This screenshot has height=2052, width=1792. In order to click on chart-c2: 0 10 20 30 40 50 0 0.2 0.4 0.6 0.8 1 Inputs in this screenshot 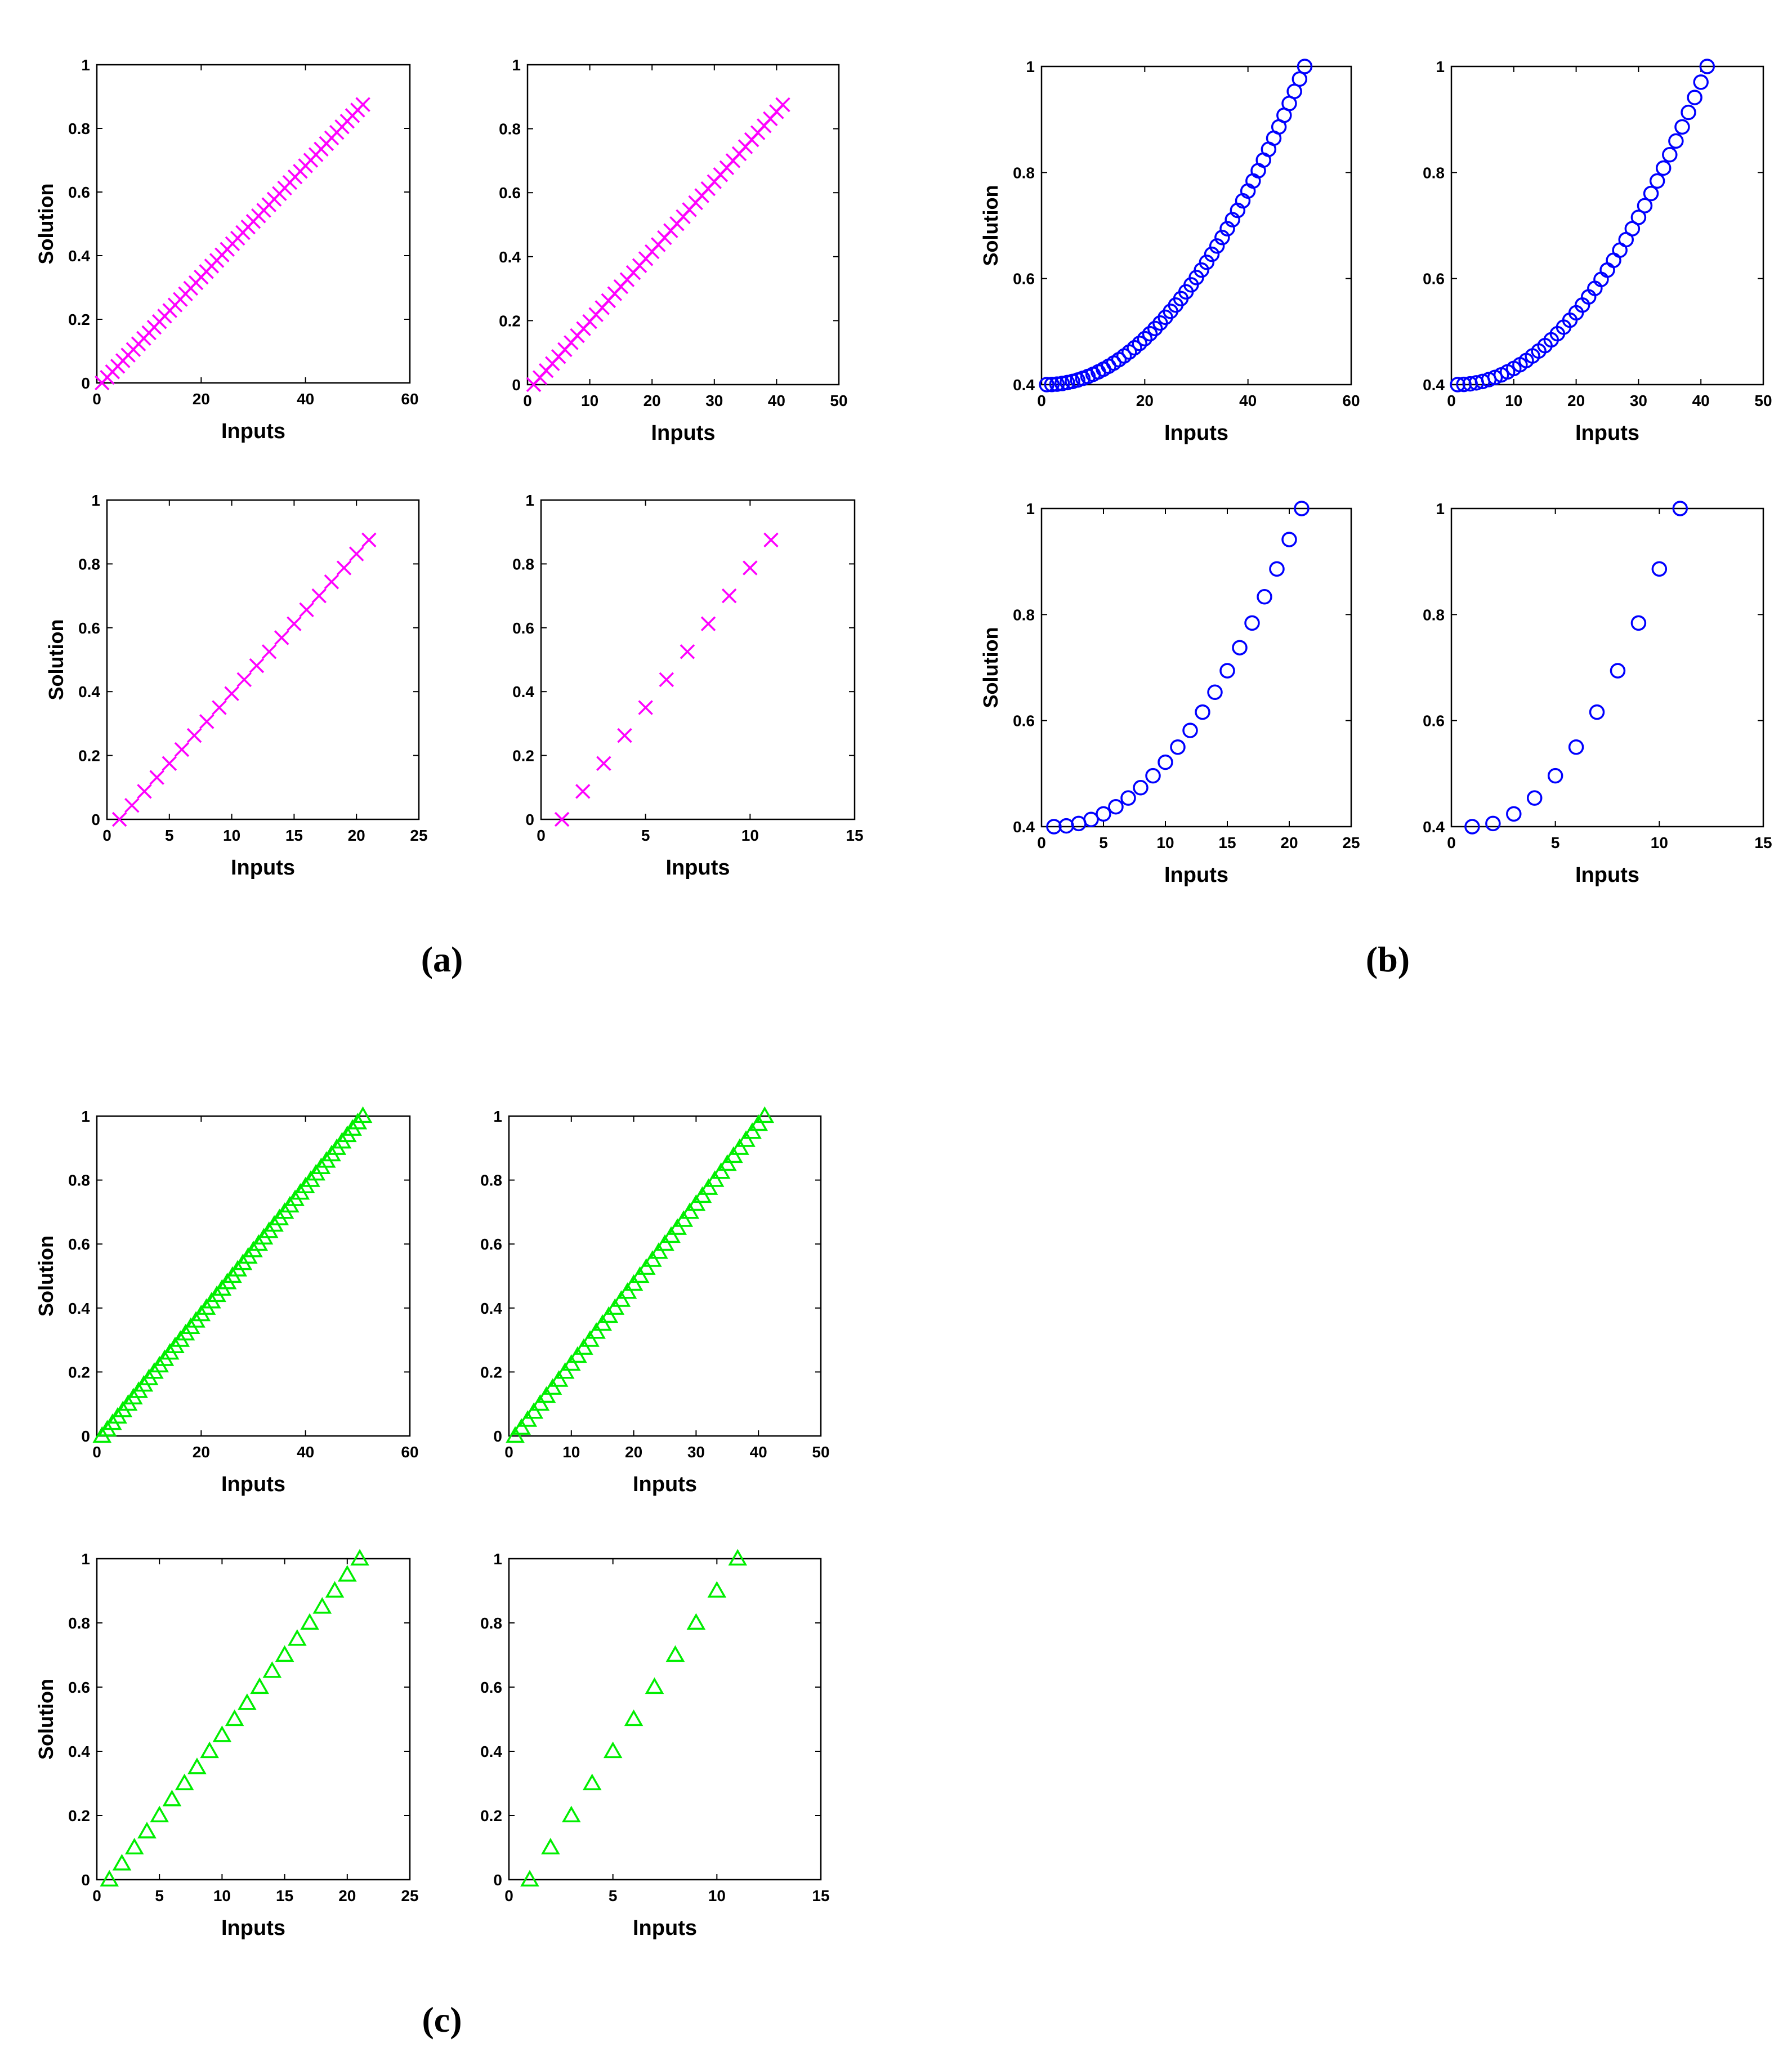, I will do `click(655, 1301)`.